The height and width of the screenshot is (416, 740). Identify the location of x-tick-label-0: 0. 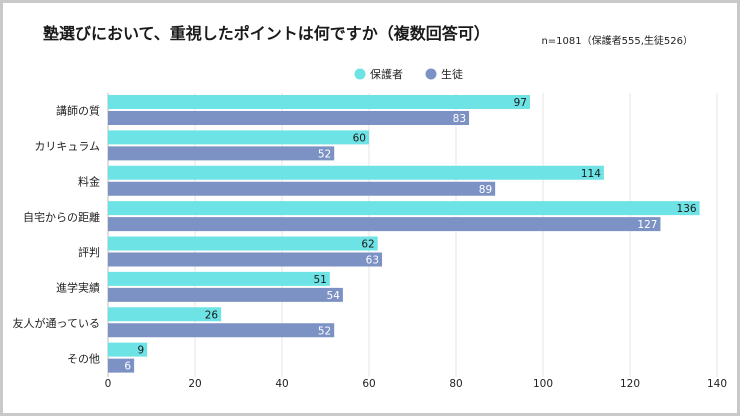
(108, 384).